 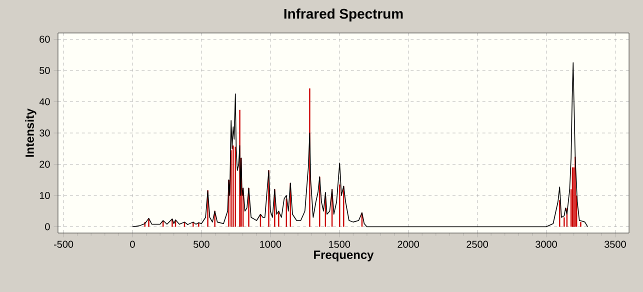 I want to click on x-axis-title: Frequency, so click(x=344, y=256).